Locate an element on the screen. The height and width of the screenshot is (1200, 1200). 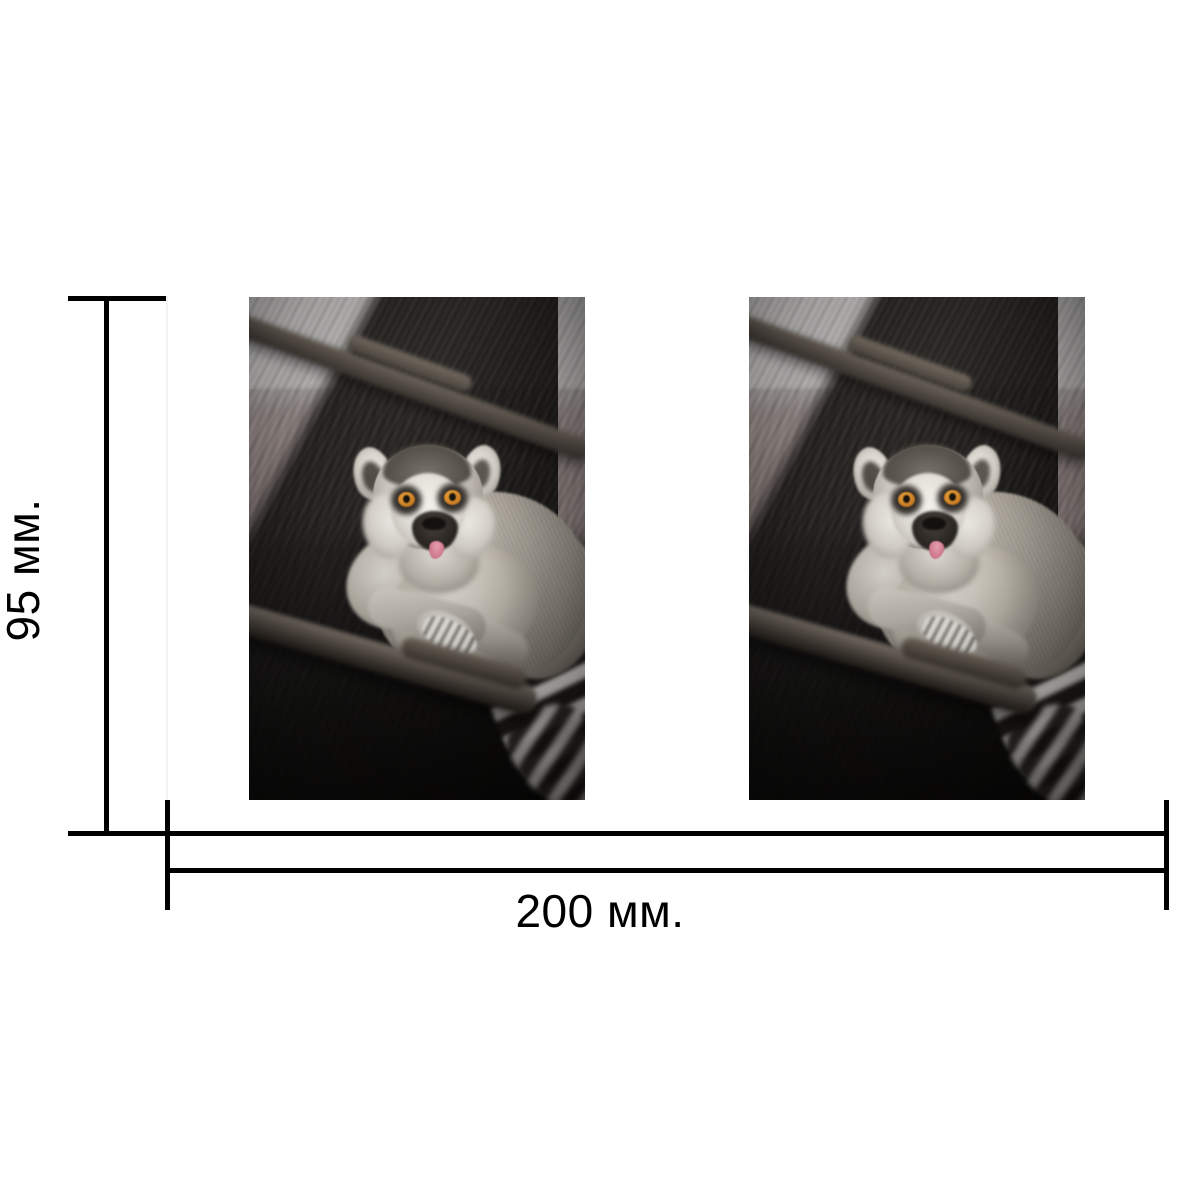
lemur-photo-right is located at coordinates (917, 548).